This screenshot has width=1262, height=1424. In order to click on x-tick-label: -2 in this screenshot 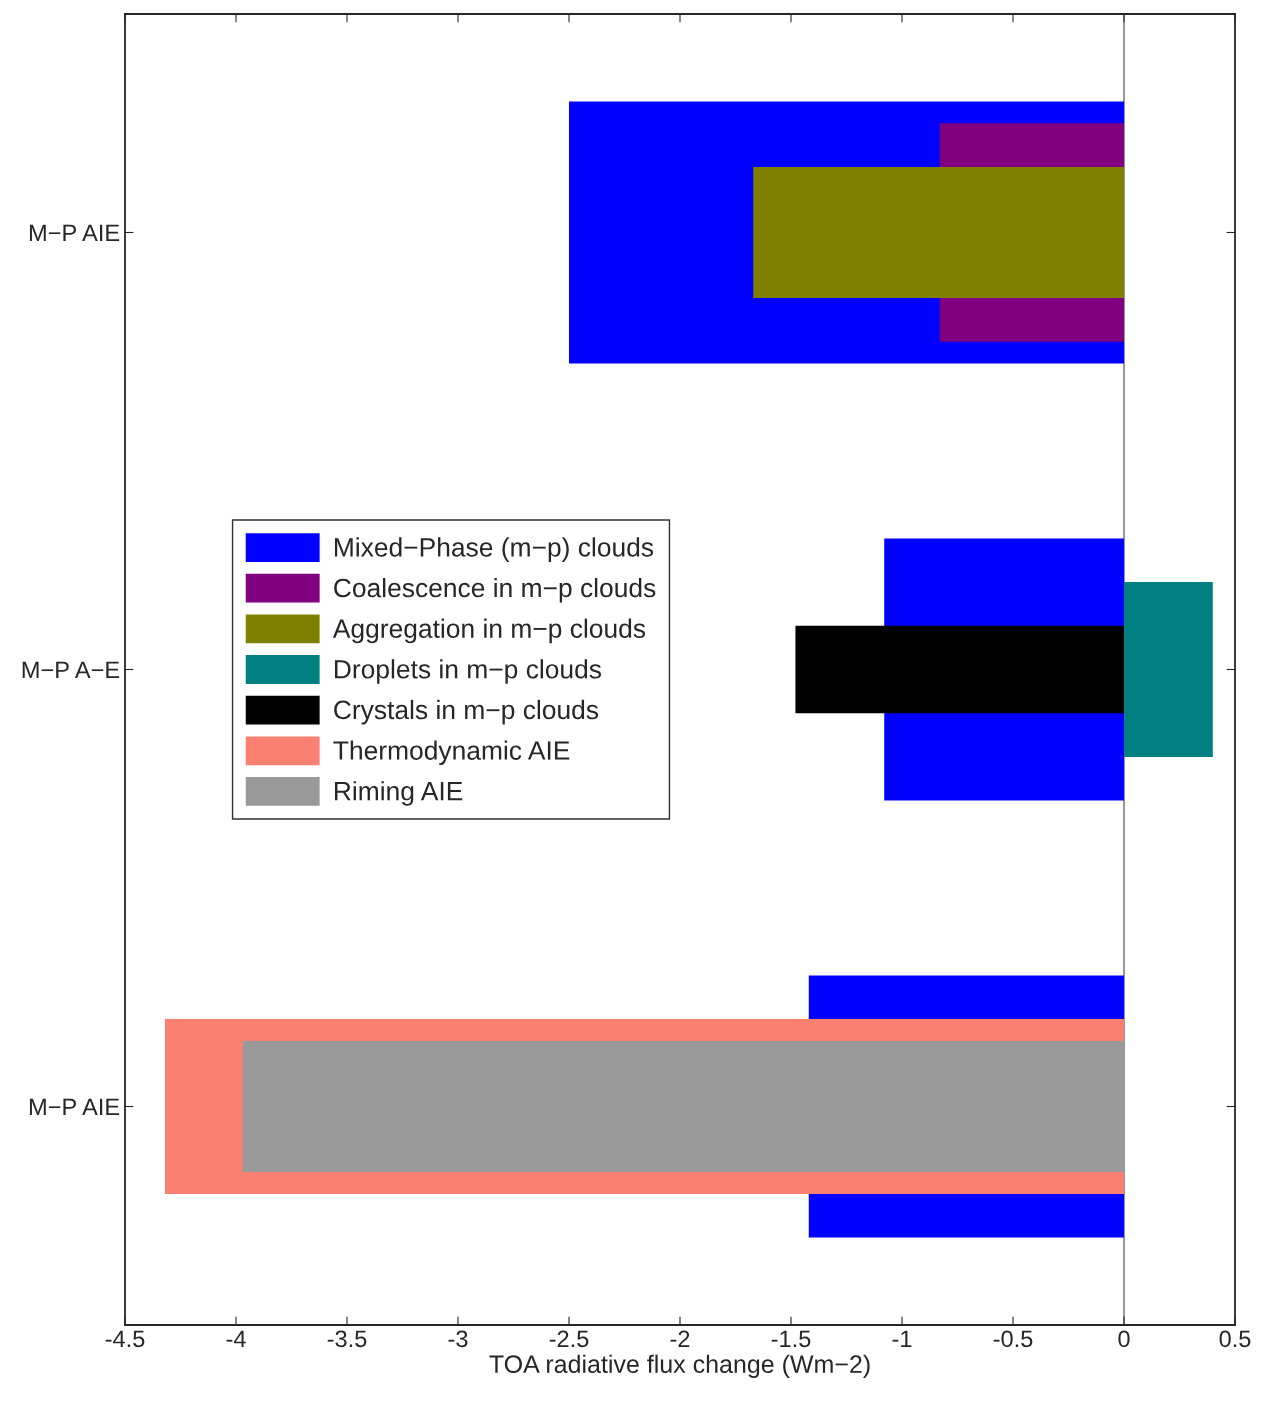, I will do `click(680, 1338)`.